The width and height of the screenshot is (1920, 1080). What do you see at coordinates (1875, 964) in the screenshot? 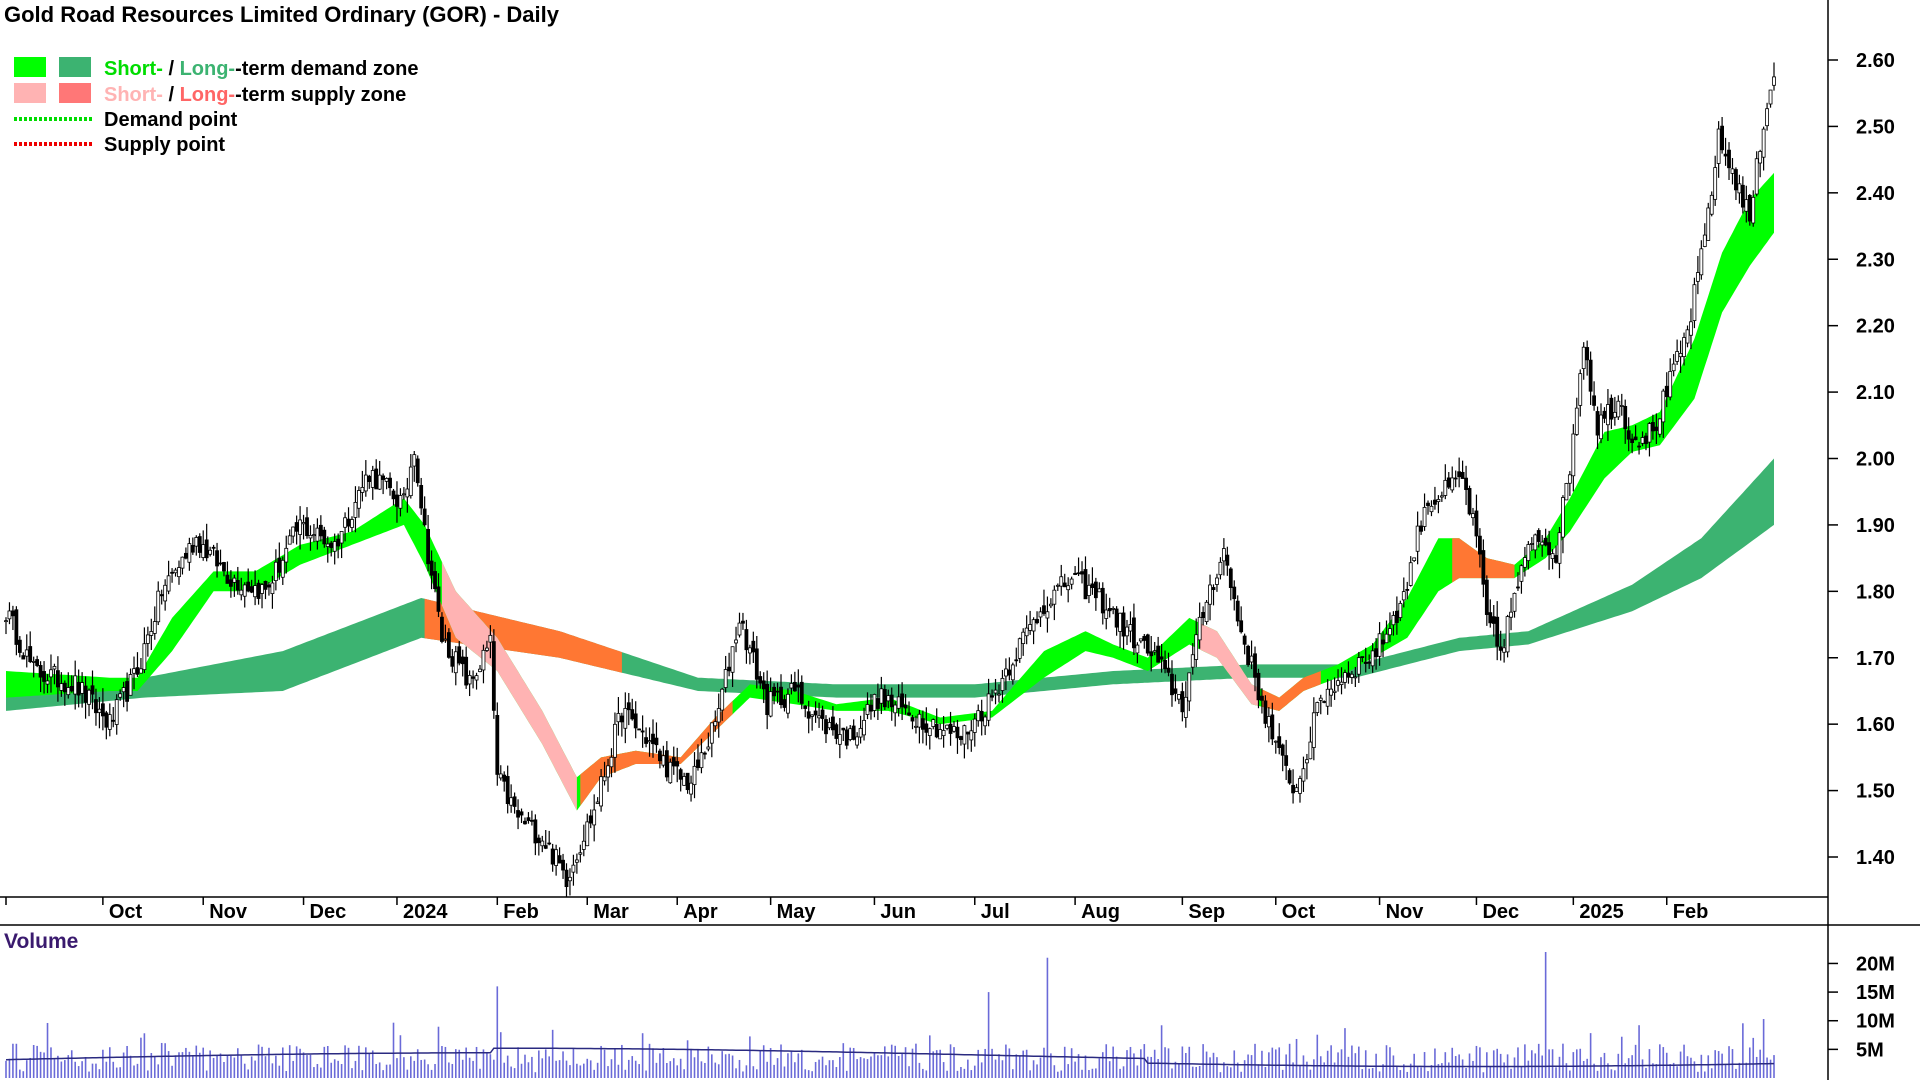
I see `volume-tick-label: 20M` at bounding box center [1875, 964].